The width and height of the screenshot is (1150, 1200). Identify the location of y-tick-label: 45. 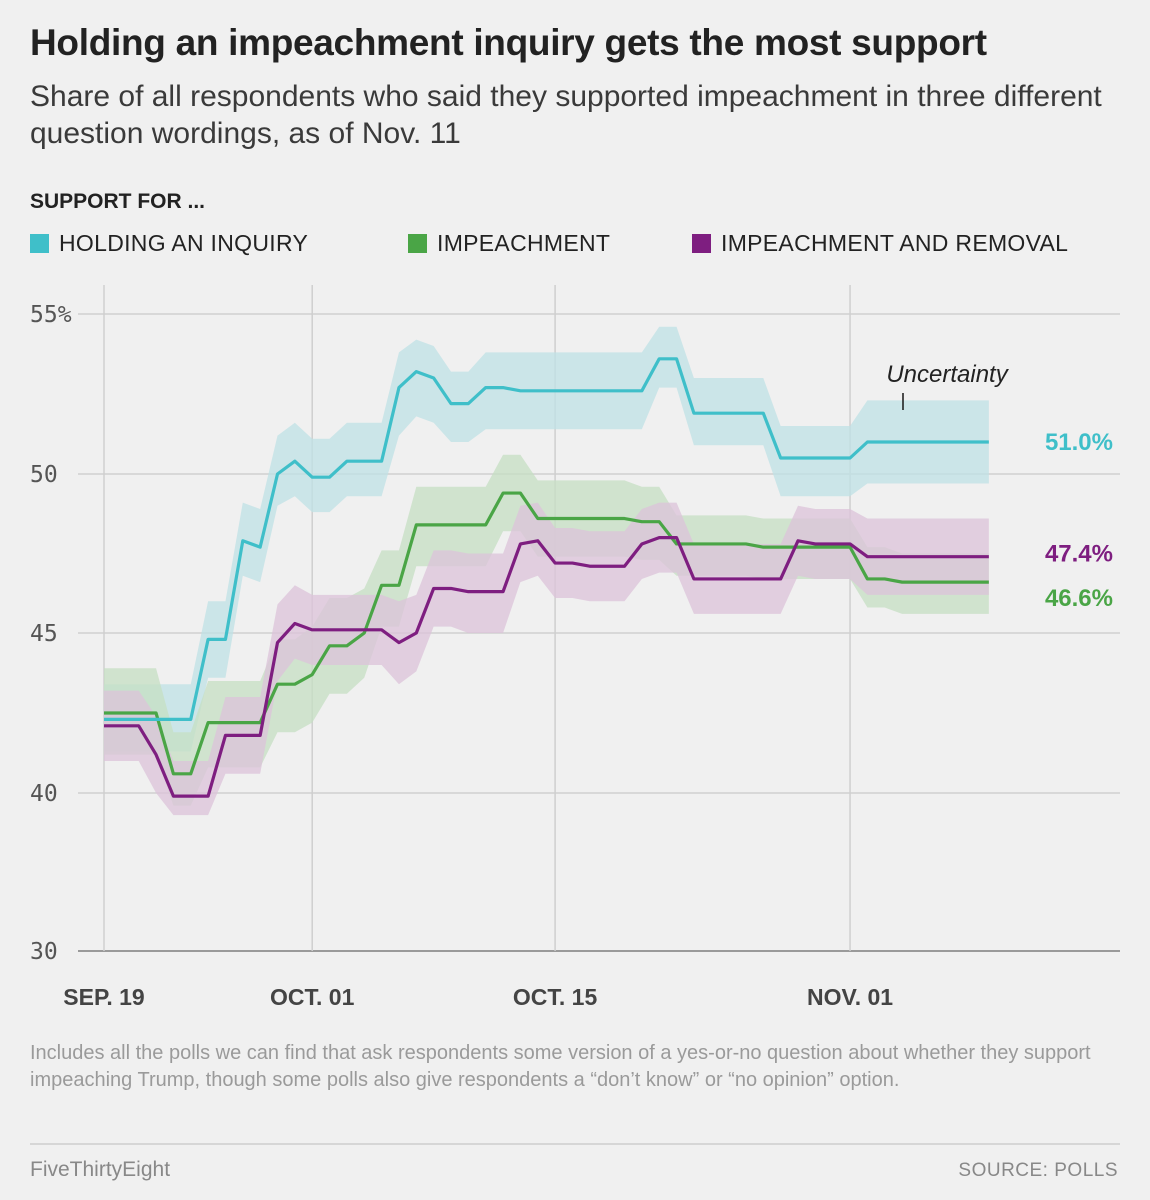
(44, 634).